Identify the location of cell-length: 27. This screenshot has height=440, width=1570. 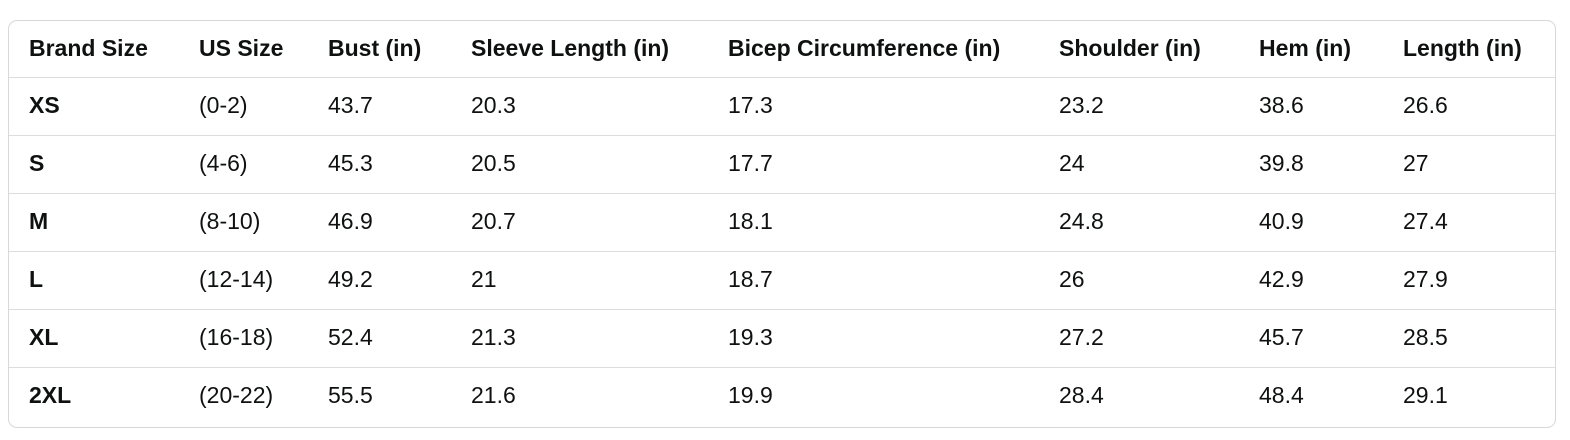
(1479, 164).